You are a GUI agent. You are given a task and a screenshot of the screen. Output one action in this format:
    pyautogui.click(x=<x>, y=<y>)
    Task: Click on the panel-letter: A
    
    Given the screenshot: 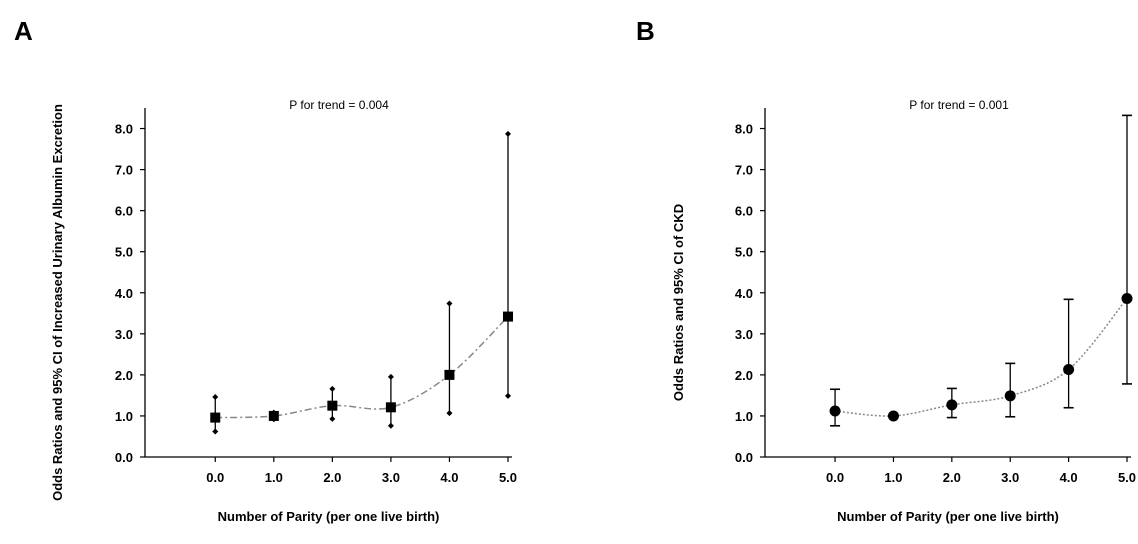 What is the action you would take?
    pyautogui.click(x=23, y=31)
    